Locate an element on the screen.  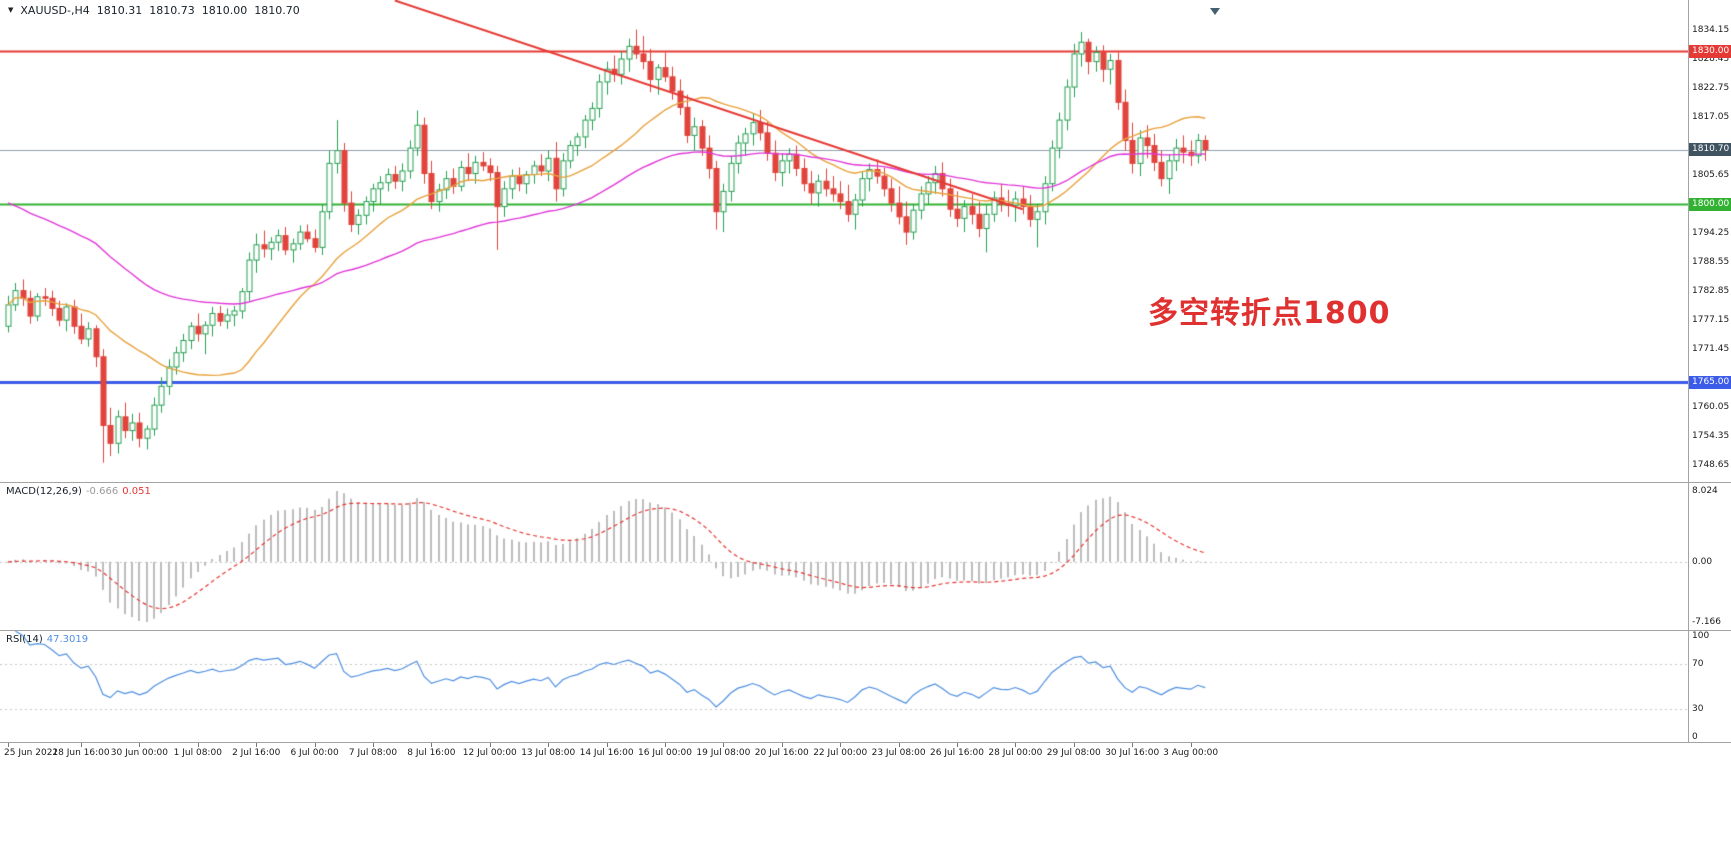
time-label: 19 Jul 08:00 is located at coordinates (723, 753).